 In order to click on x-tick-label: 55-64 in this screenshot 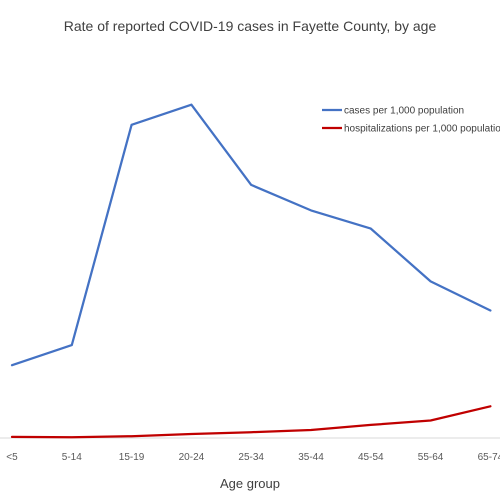, I will do `click(431, 457)`.